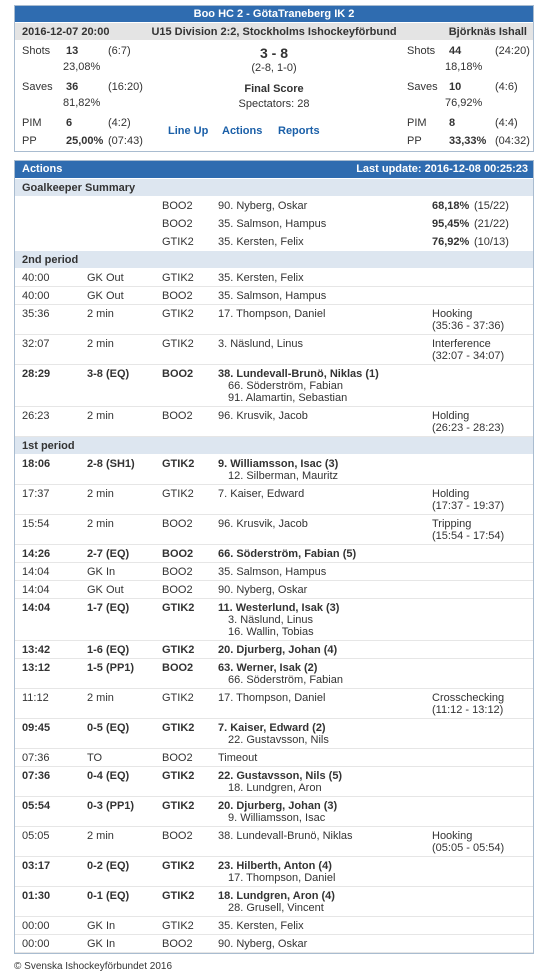  What do you see at coordinates (42, 169) in the screenshot?
I see `actions-title: Actions` at bounding box center [42, 169].